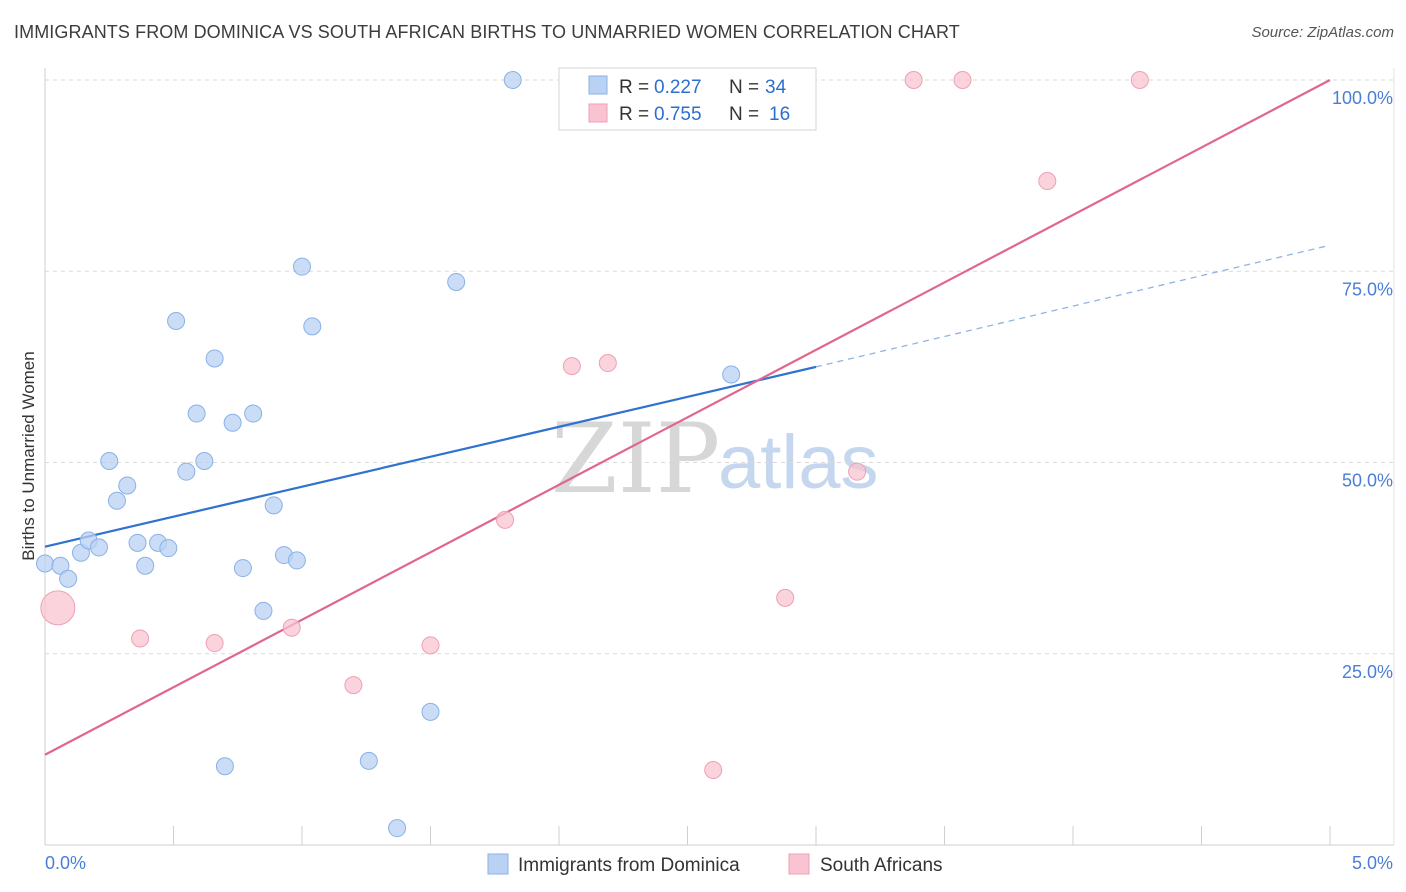  What do you see at coordinates (1372, 863) in the screenshot?
I see `x-tick-label-max: 5.0%` at bounding box center [1372, 863].